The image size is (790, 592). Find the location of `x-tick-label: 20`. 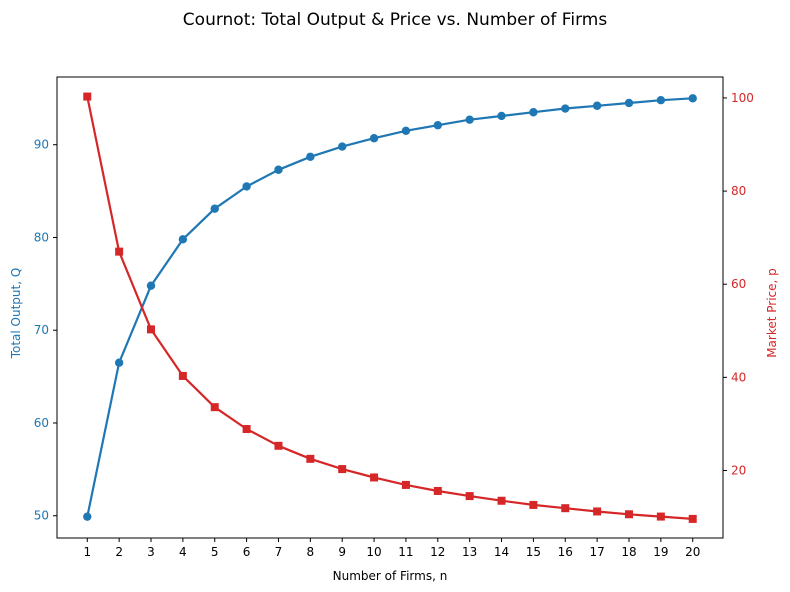

x-tick-label: 20 is located at coordinates (692, 552).